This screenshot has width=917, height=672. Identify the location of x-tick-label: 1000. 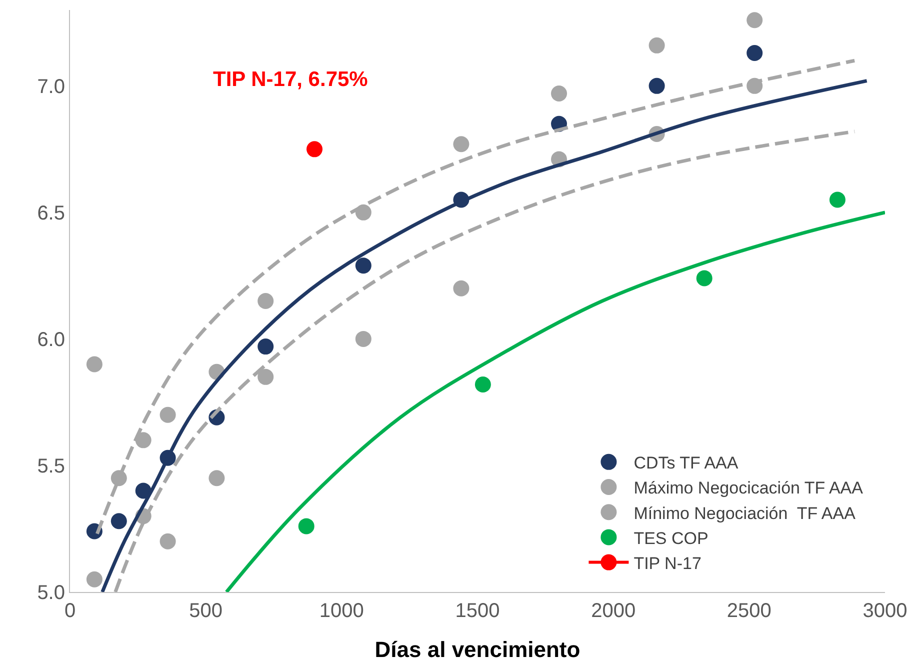
(341, 611).